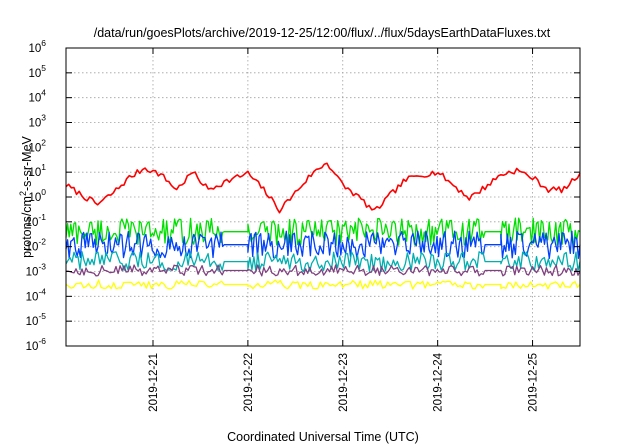  Describe the element at coordinates (42, 291) in the screenshot. I see `y-tick-exponent: -4` at that location.